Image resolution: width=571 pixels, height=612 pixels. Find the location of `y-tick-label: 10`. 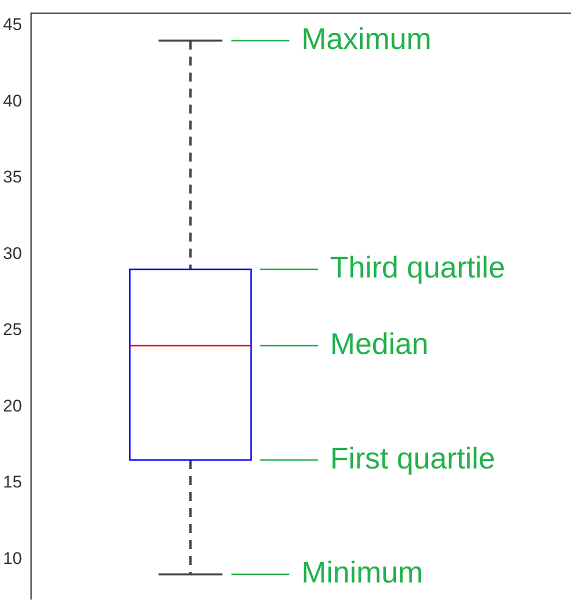

y-tick-label: 10 is located at coordinates (12, 558).